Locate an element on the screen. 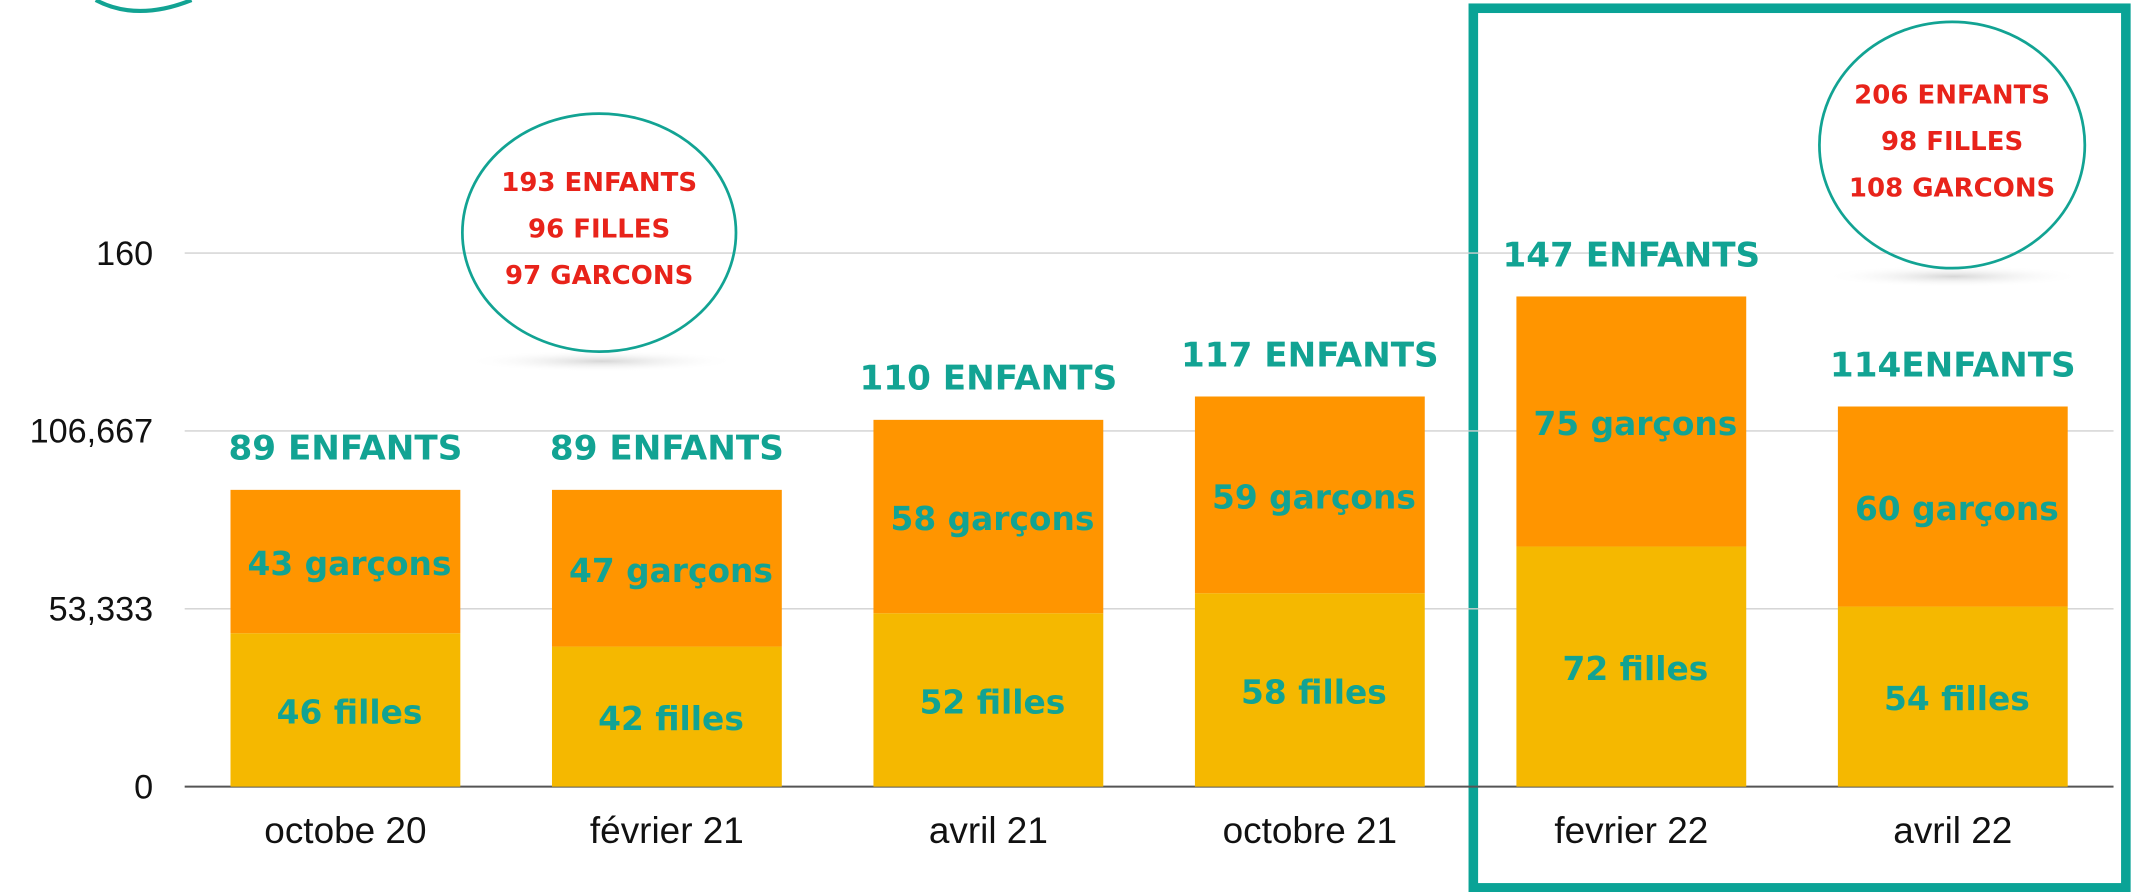  logo-fragment is located at coordinates (143, 6).